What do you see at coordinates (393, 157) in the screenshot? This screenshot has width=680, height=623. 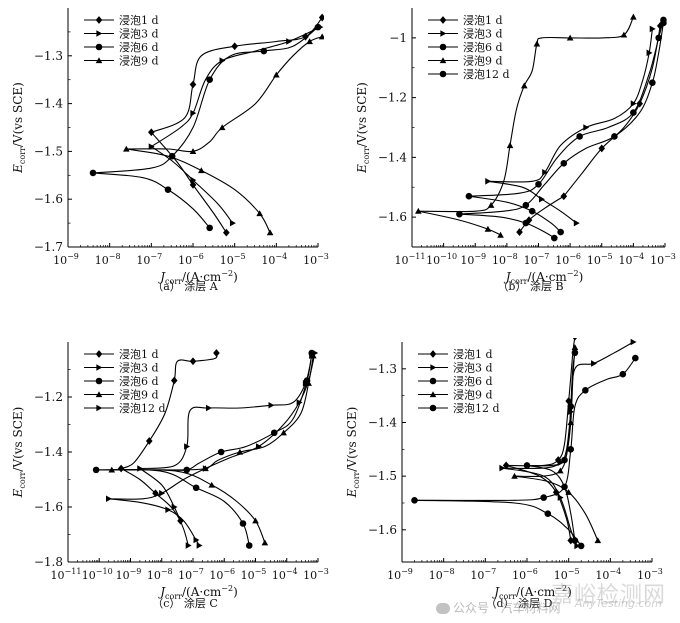 I see `y-tick-label: −1.4` at bounding box center [393, 157].